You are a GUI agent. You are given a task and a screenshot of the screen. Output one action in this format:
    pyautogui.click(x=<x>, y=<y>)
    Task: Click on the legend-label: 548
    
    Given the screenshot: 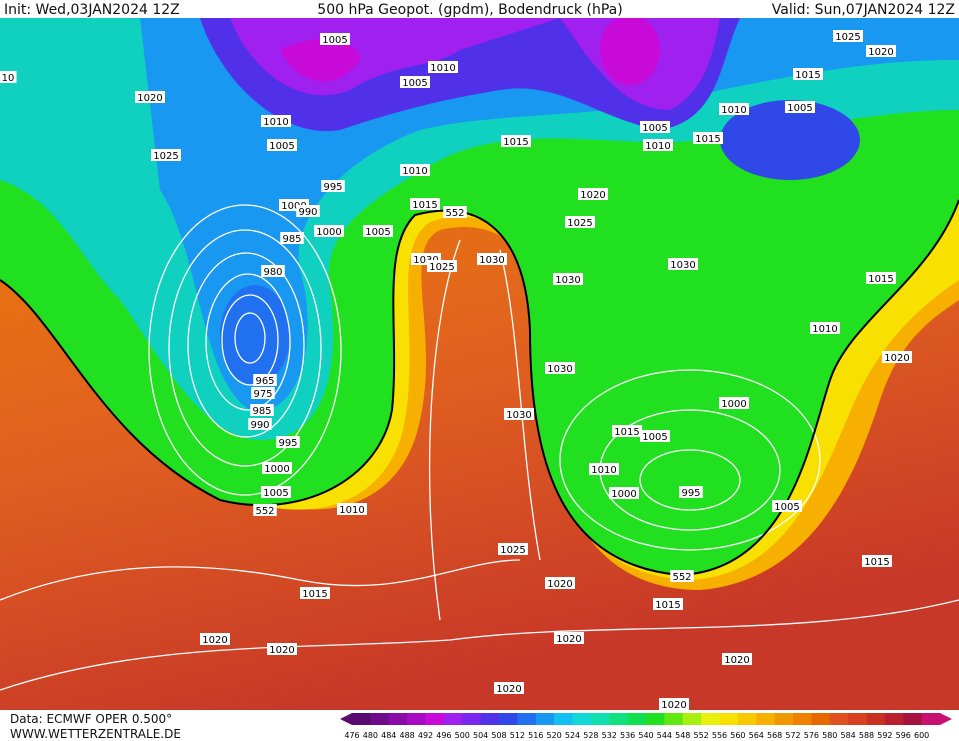 What is the action you would take?
    pyautogui.click(x=682, y=735)
    